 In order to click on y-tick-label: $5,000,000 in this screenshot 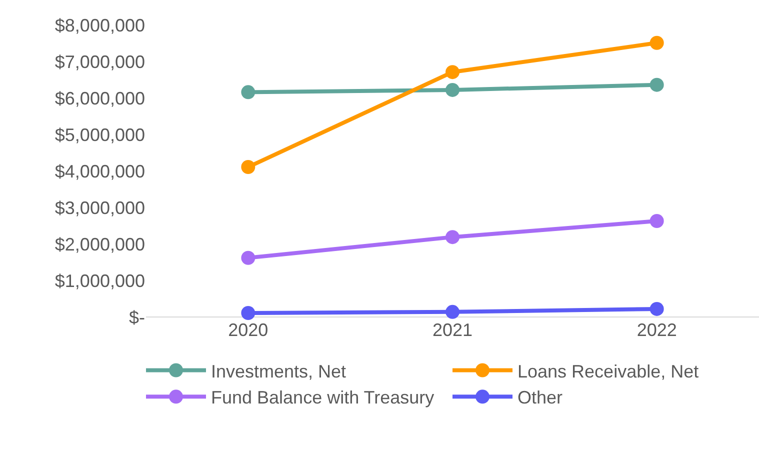, I will do `click(99, 134)`.